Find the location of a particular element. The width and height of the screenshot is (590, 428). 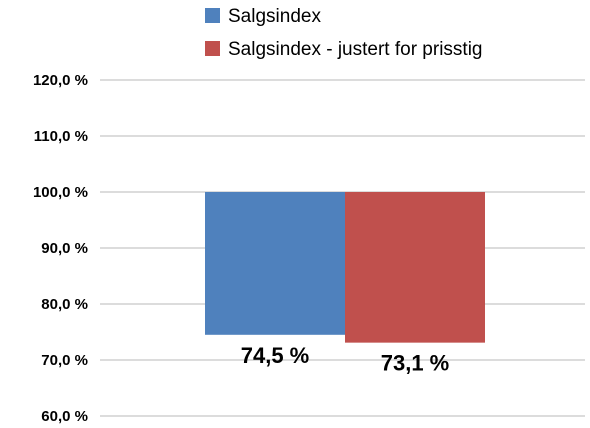

y-tick-label-0: 60,0 % is located at coordinates (64, 416).